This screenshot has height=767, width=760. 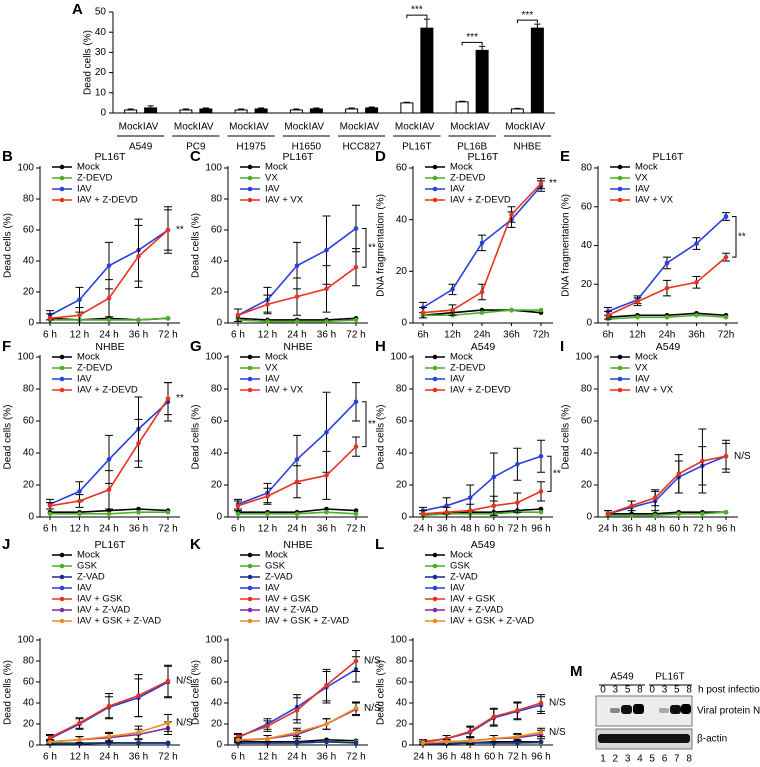 What do you see at coordinates (557, 732) in the screenshot?
I see `annotation: N/S` at bounding box center [557, 732].